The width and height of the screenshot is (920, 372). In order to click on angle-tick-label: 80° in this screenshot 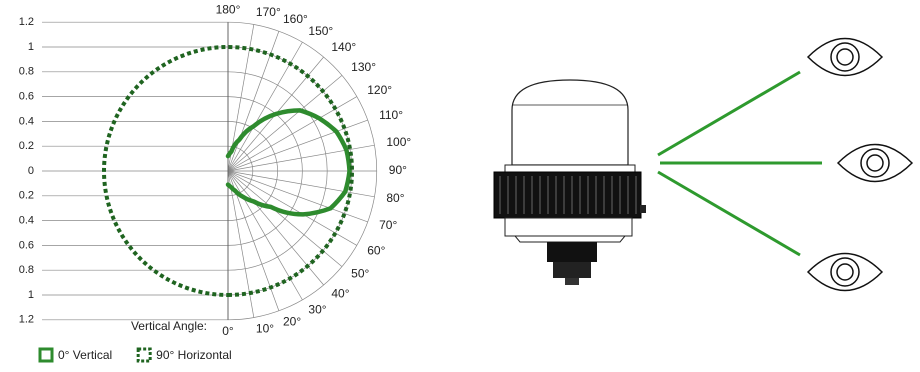, I will do `click(395, 198)`.